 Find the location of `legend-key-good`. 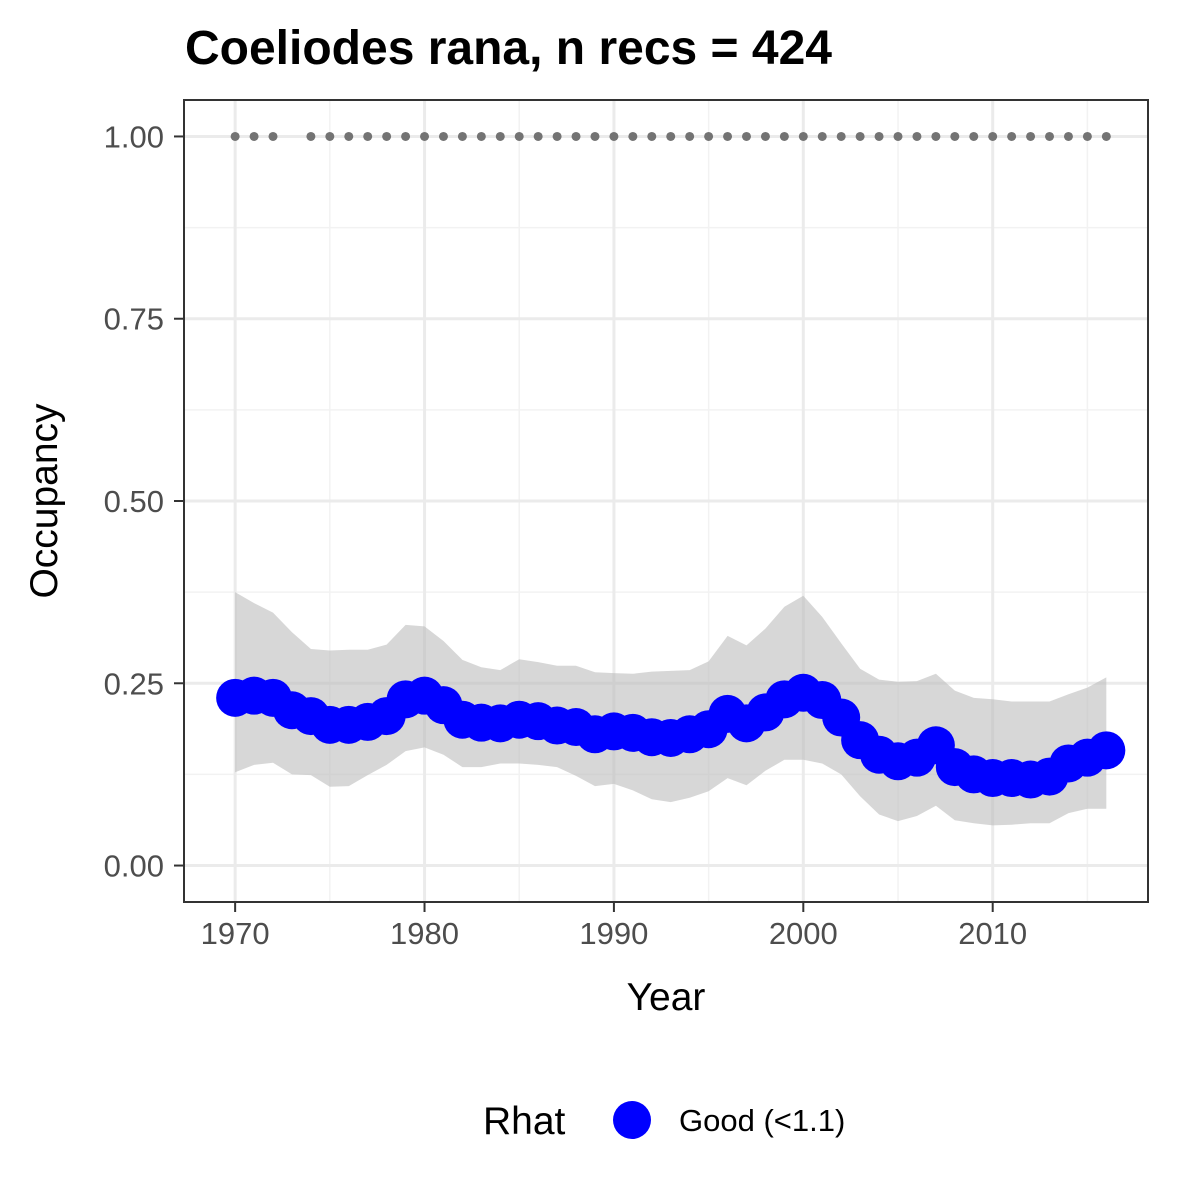

legend-key-good is located at coordinates (632, 1120).